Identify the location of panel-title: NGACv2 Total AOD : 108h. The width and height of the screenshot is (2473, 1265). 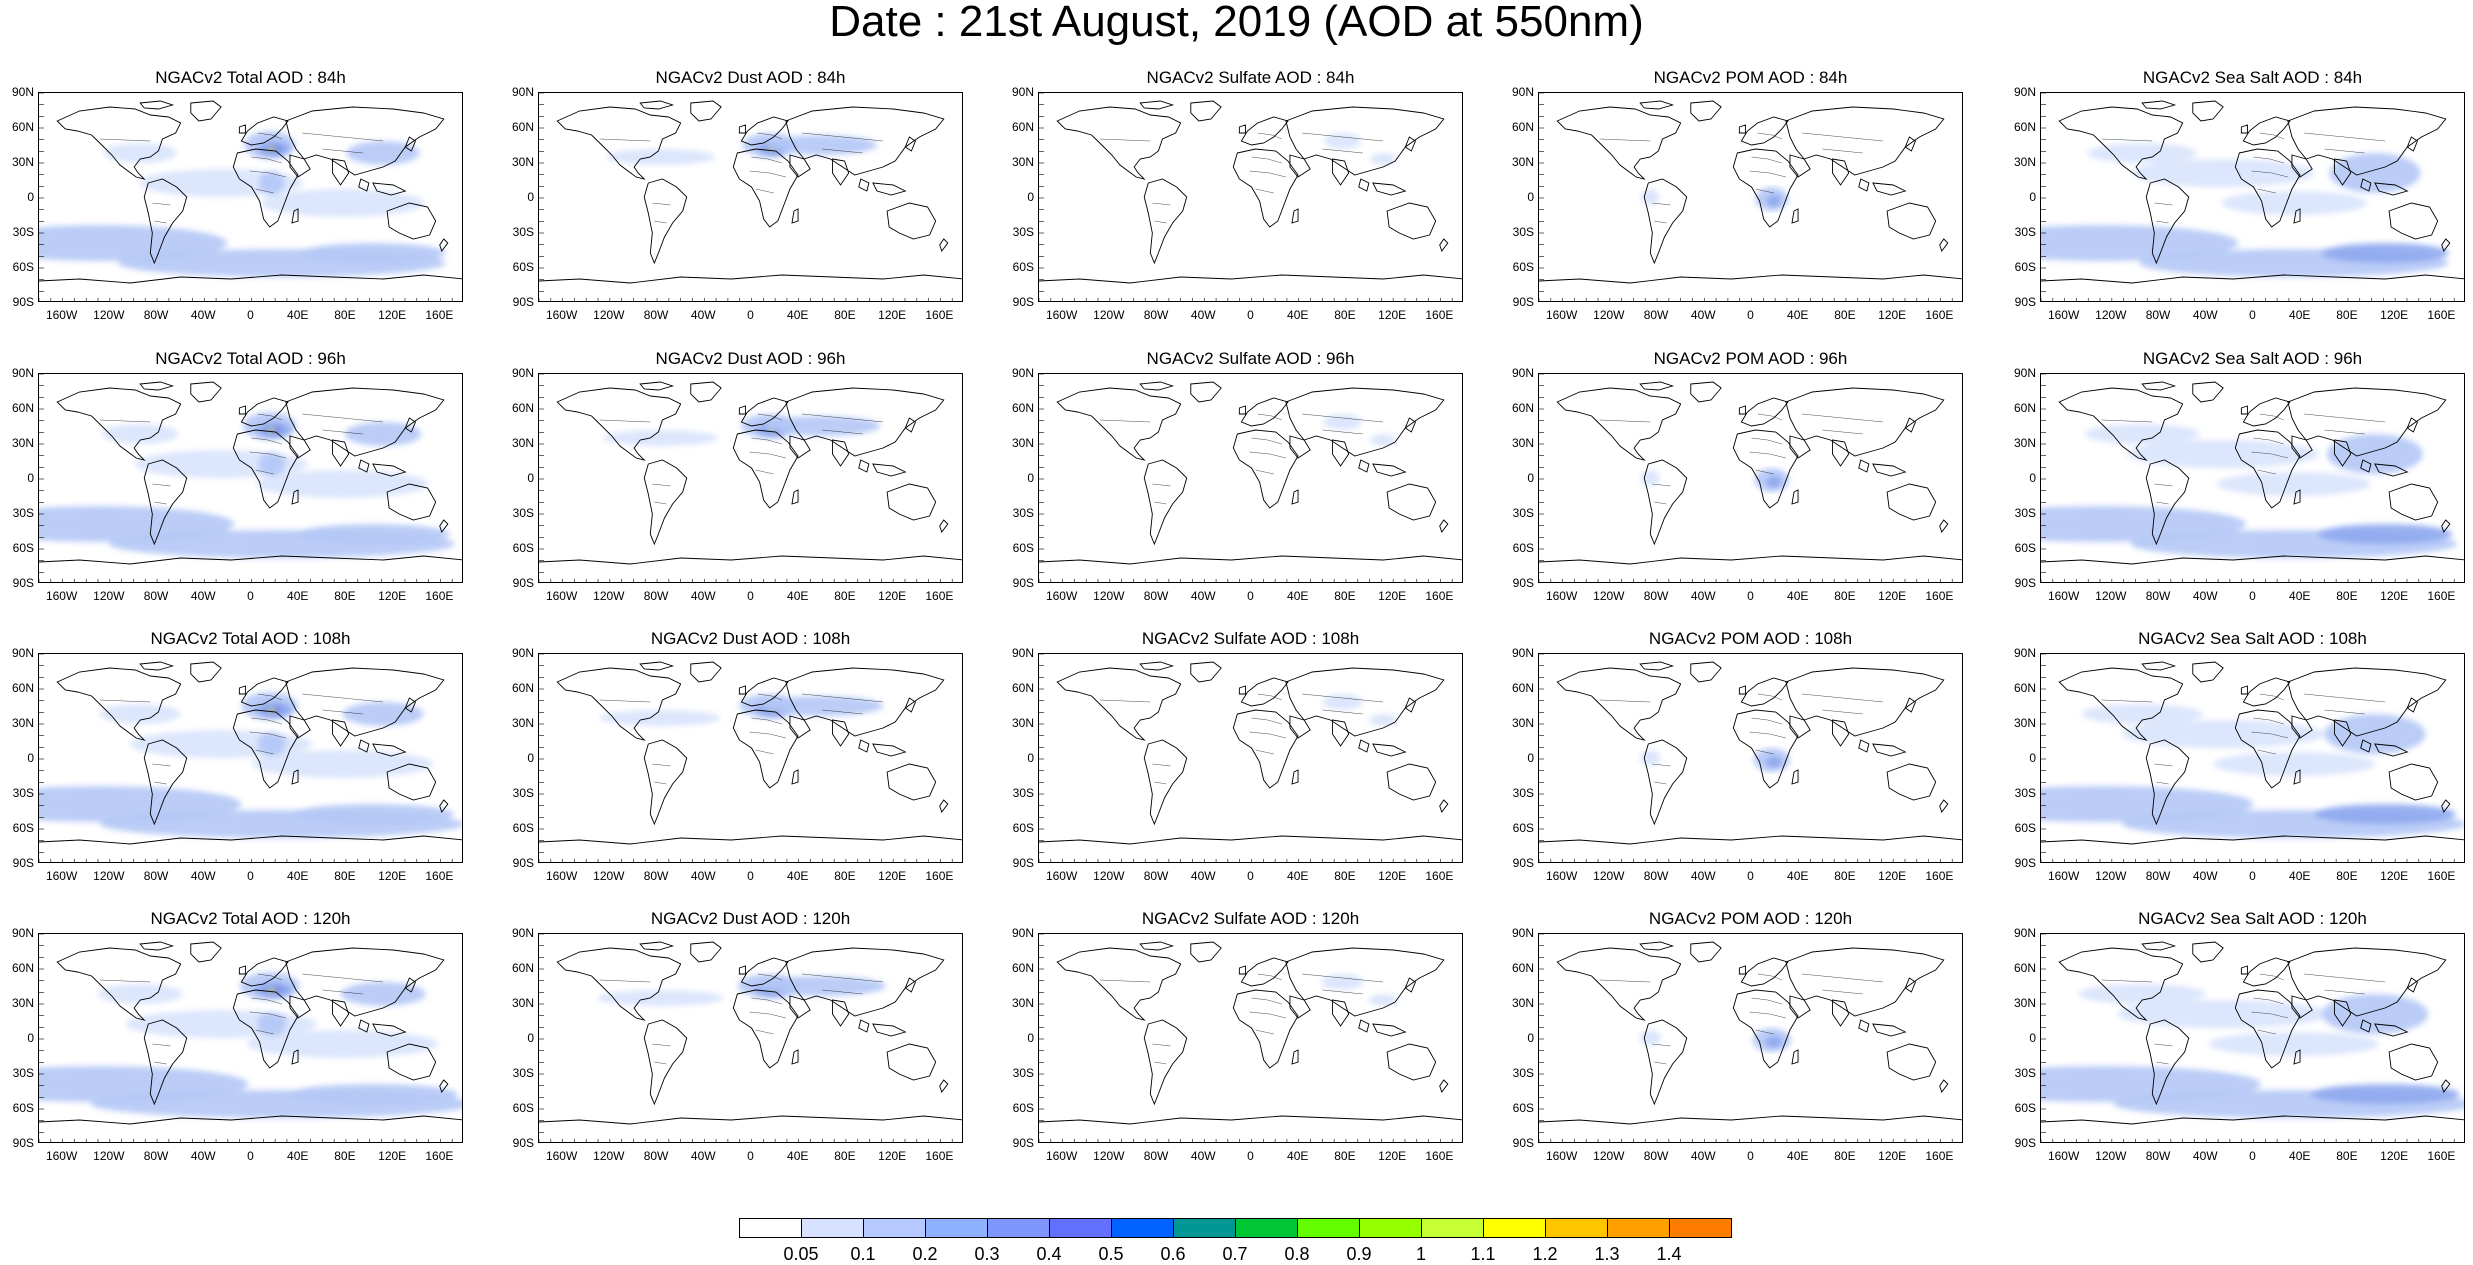
(250, 638).